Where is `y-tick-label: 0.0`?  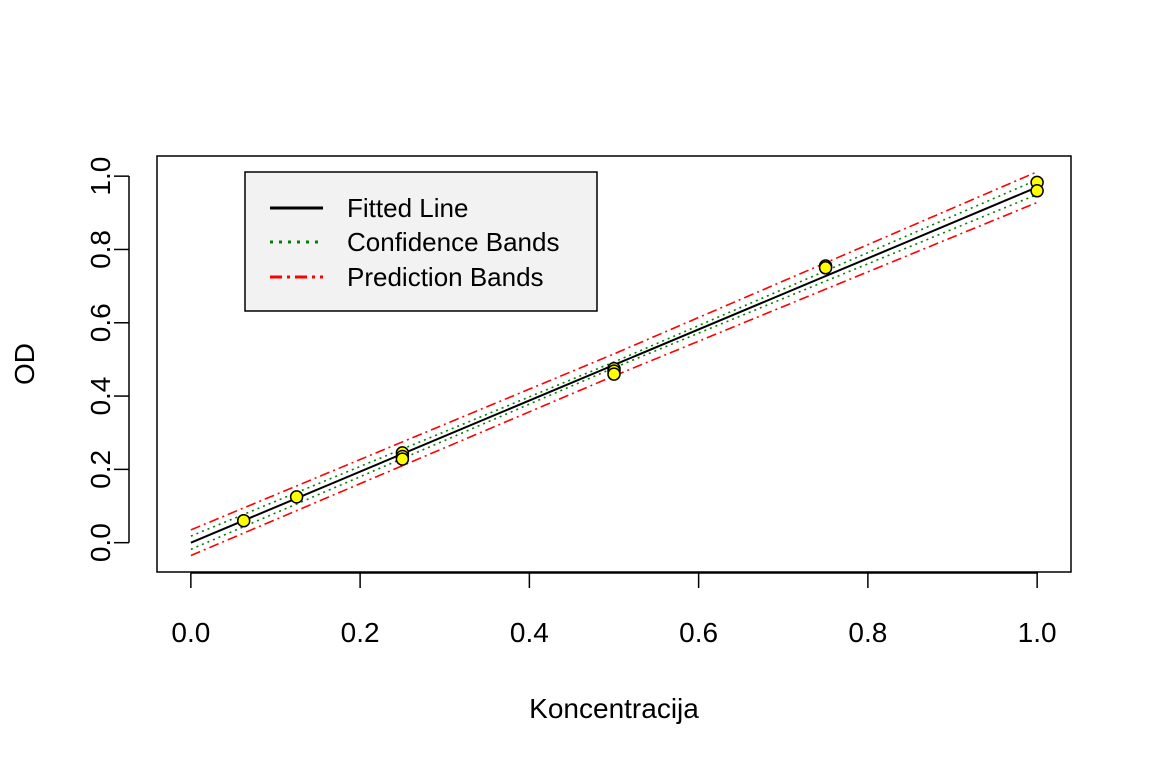 y-tick-label: 0.0 is located at coordinates (100, 542).